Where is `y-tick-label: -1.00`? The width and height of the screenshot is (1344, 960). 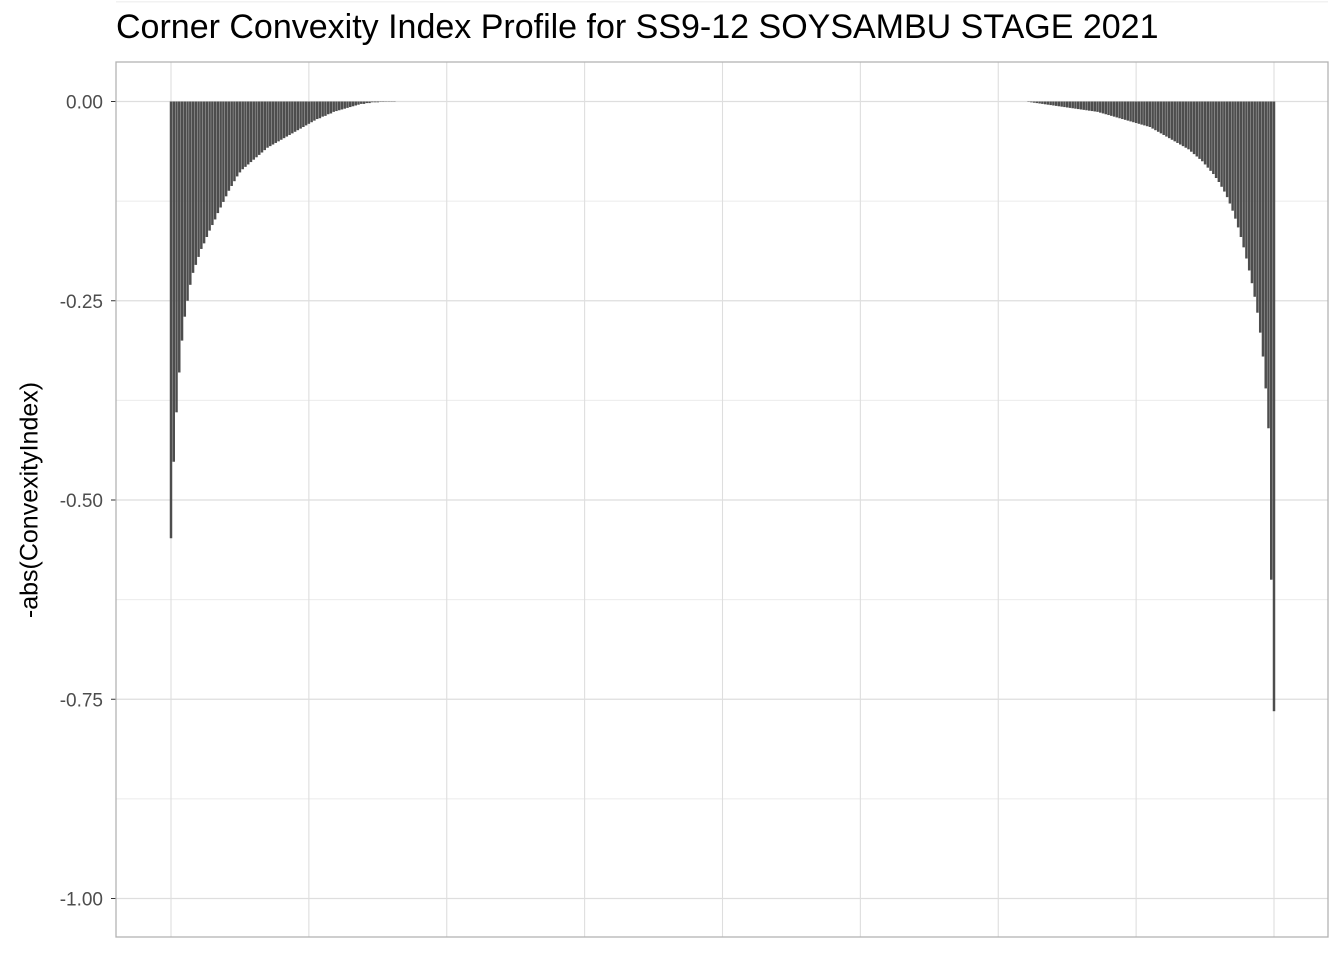 y-tick-label: -1.00 is located at coordinates (81, 900).